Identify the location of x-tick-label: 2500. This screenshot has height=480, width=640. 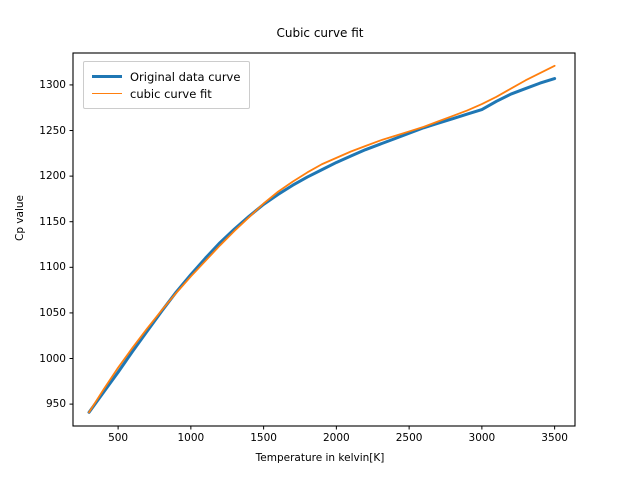
(409, 438).